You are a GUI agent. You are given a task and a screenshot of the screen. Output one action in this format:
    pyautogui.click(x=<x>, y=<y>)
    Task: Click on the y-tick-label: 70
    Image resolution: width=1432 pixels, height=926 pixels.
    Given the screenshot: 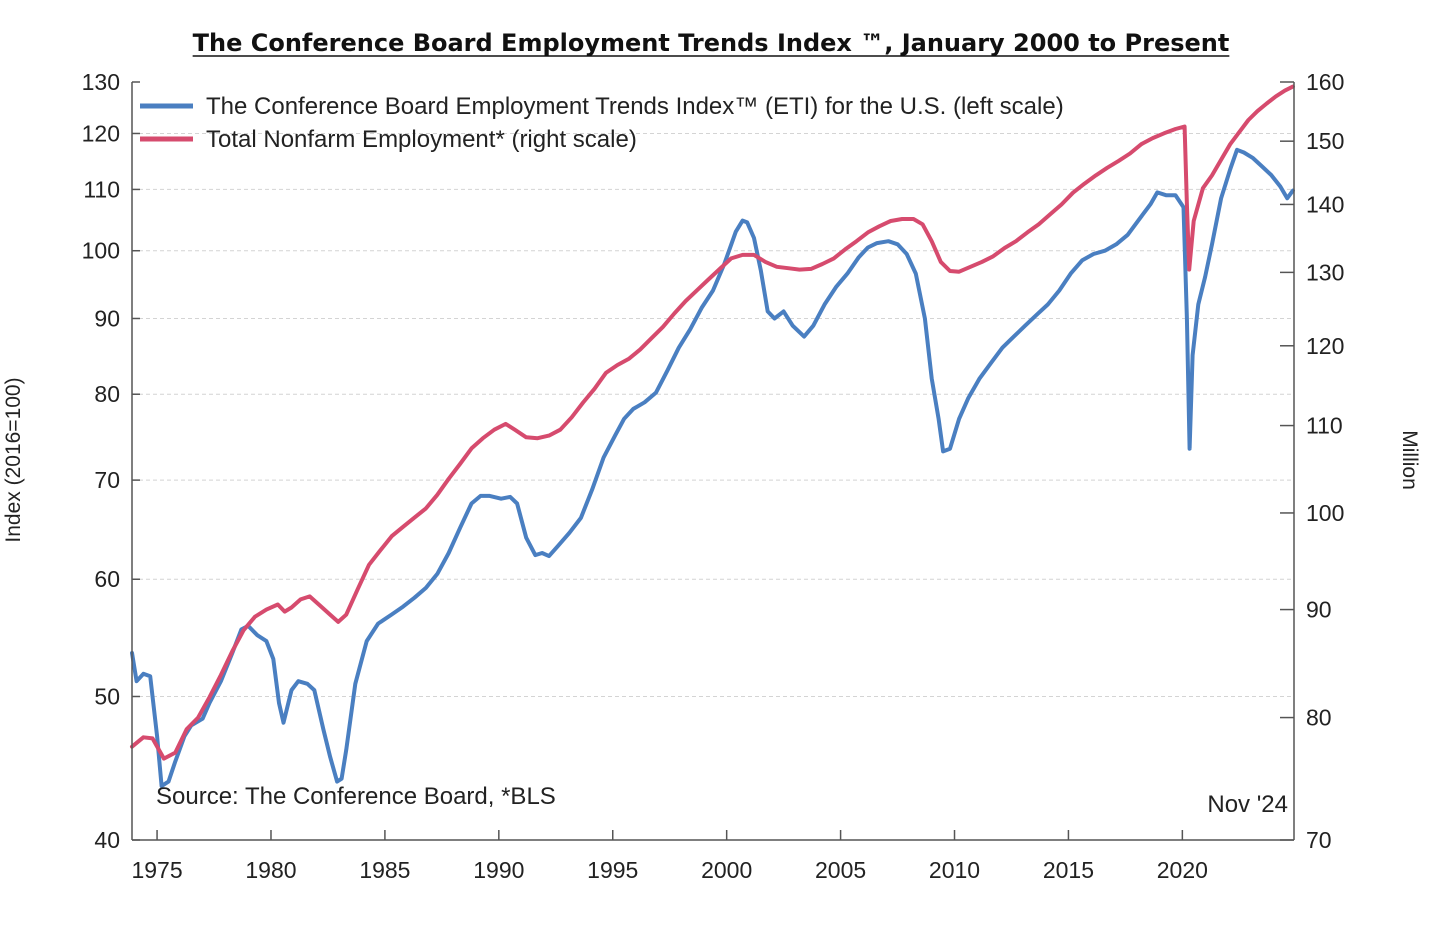 What is the action you would take?
    pyautogui.click(x=107, y=480)
    